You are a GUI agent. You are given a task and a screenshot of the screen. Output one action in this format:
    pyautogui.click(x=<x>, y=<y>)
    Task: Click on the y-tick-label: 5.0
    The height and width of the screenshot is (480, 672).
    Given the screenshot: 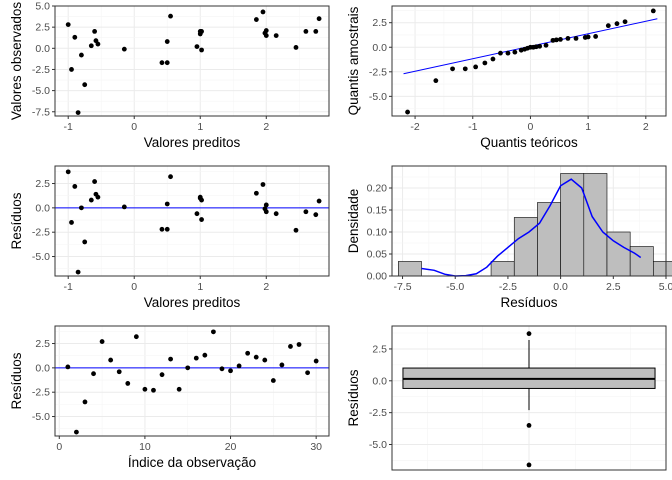 What is the action you would take?
    pyautogui.click(x=42, y=7)
    